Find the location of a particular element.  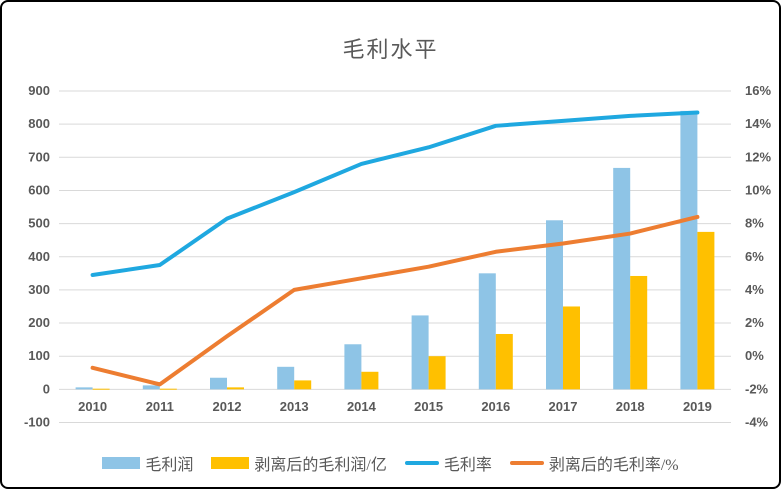

svg-text: 400 is located at coordinates (39, 256).